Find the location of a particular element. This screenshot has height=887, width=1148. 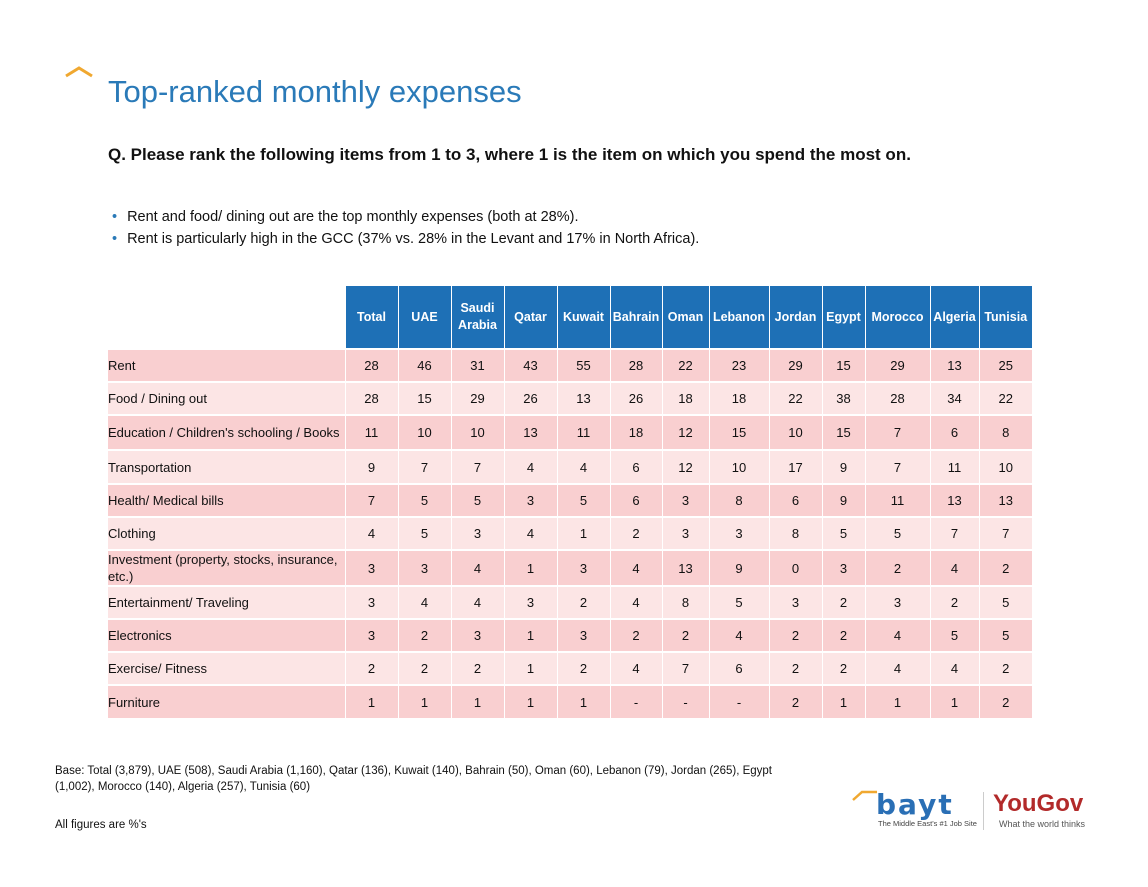

logo-divider is located at coordinates (983, 811).